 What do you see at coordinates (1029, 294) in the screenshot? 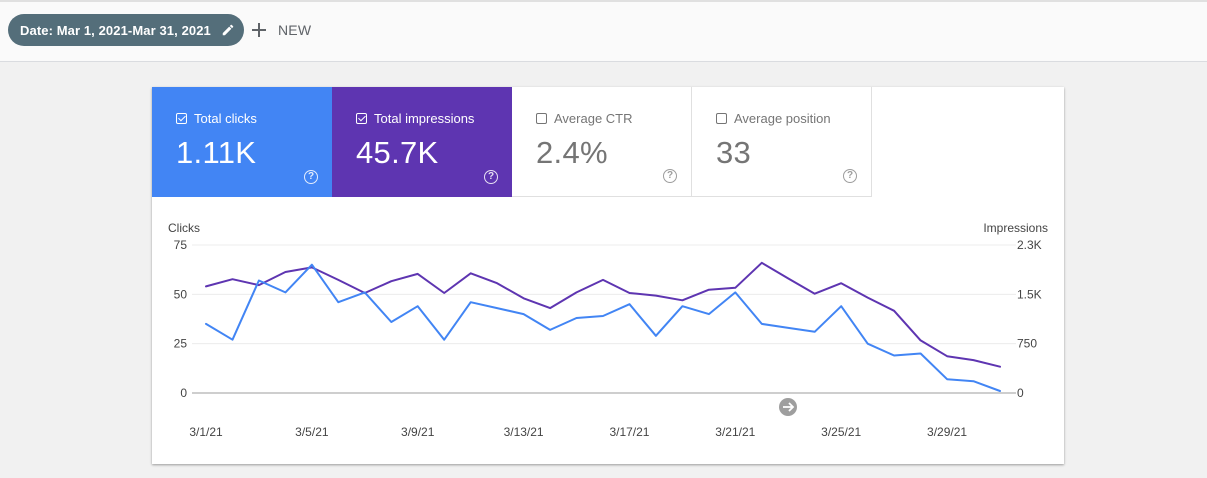
I see `right-tick-label: 1.5K` at bounding box center [1029, 294].